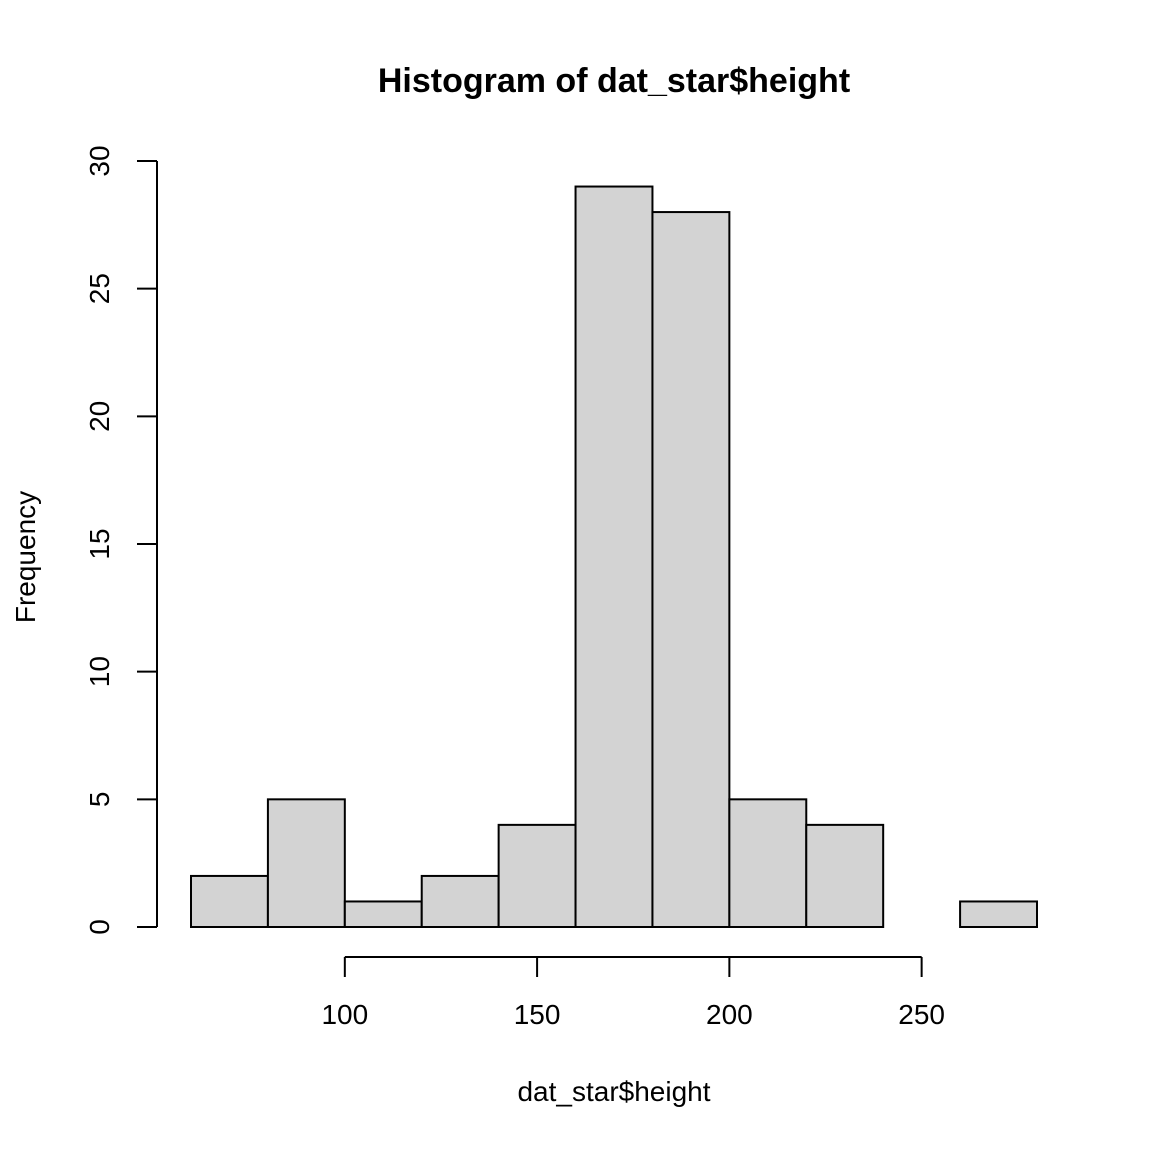 This screenshot has height=1152, width=1152. I want to click on x-axis: 100 150 200 250, so click(633, 993).